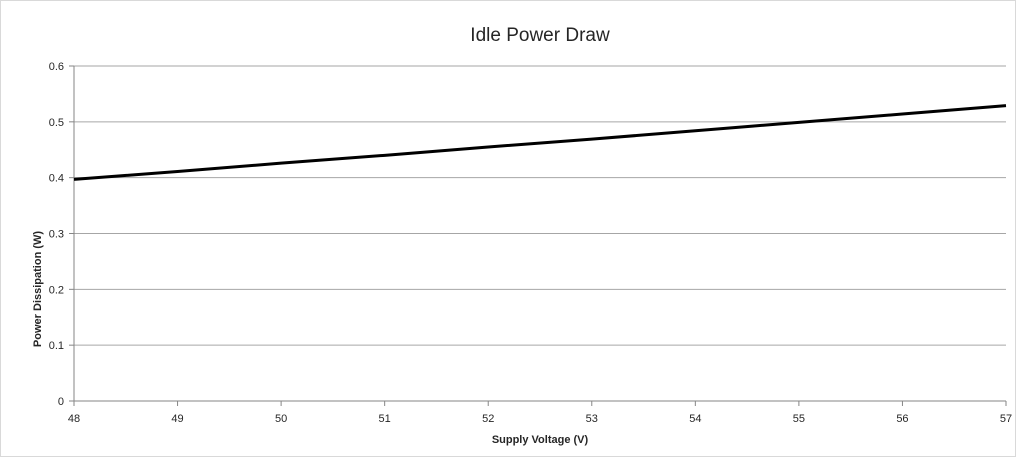 The image size is (1016, 458). Describe the element at coordinates (1006, 419) in the screenshot. I see `x-tick-label: 57` at that location.